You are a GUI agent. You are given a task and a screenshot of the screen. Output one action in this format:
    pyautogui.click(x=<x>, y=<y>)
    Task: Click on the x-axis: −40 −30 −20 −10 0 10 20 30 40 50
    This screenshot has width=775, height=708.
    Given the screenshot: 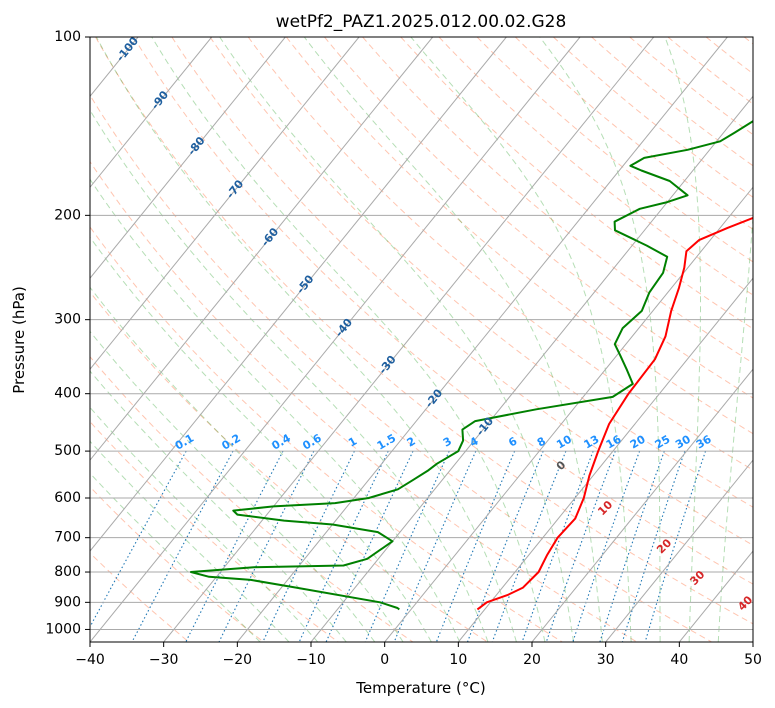 What is the action you would take?
    pyautogui.click(x=418, y=655)
    